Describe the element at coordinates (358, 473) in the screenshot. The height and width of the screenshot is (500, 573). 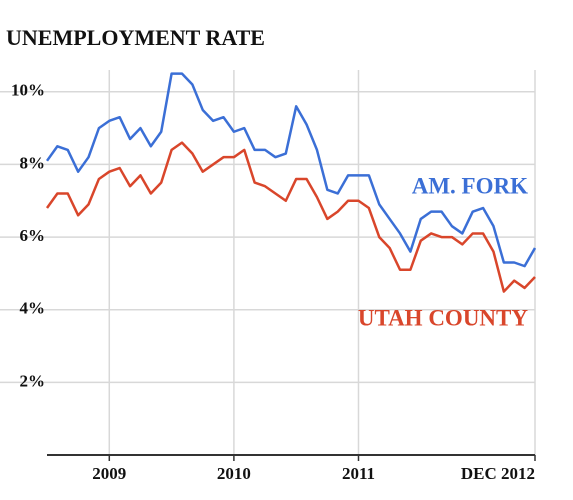
I see `x-tick-label: 2011` at that location.